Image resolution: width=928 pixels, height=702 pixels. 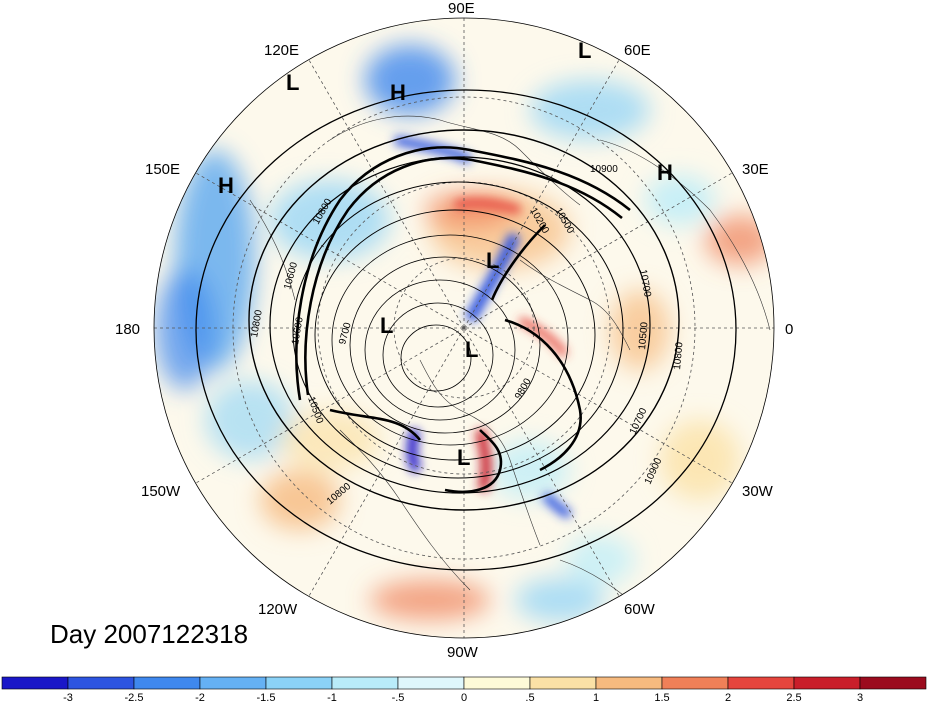 What do you see at coordinates (281, 50) in the screenshot?
I see `longitude-label: 120E` at bounding box center [281, 50].